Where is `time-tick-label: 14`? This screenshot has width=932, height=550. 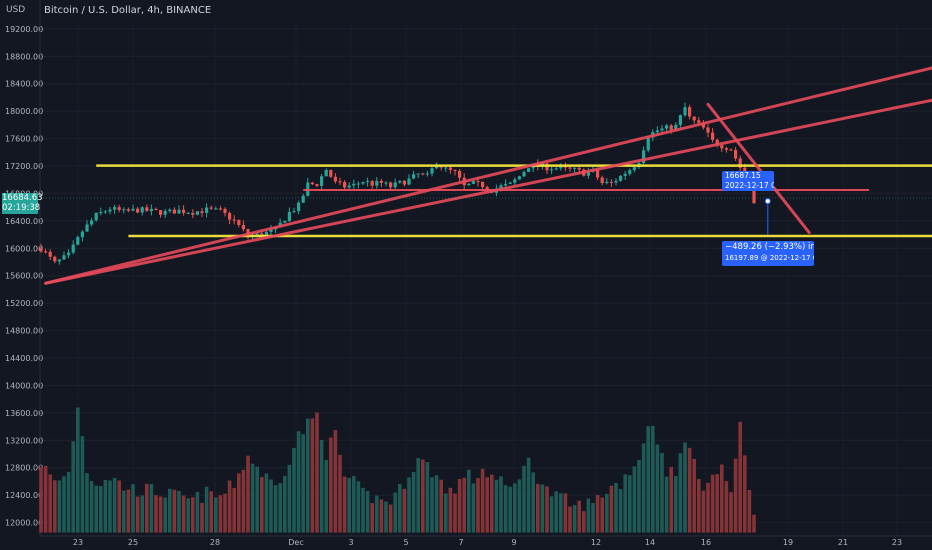 time-tick-label: 14 is located at coordinates (650, 542).